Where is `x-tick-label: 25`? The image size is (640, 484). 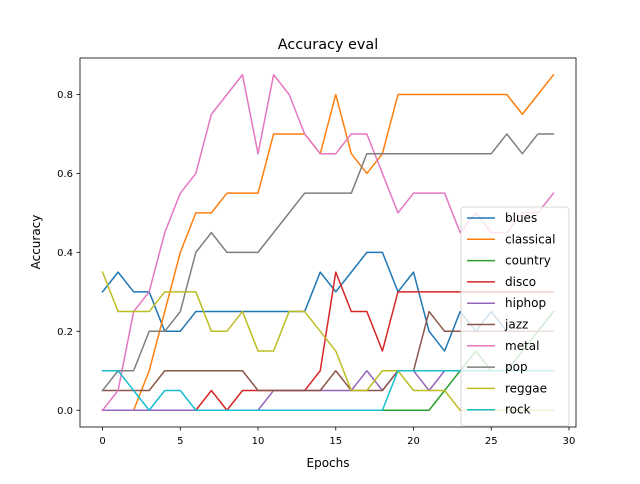 x-tick-label: 25 is located at coordinates (491, 441).